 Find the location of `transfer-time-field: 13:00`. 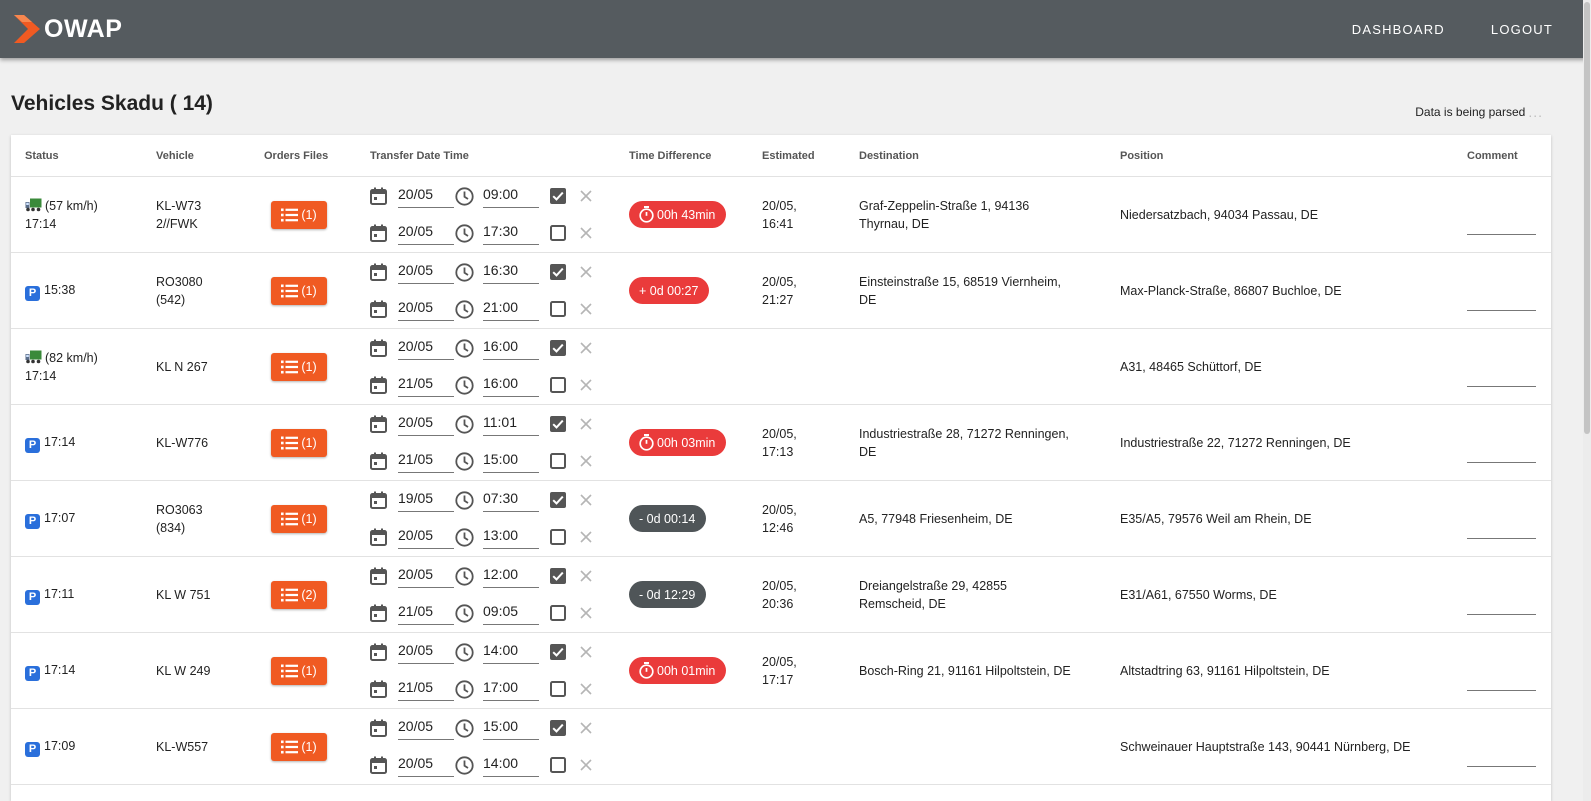

transfer-time-field: 13:00 is located at coordinates (511, 537).